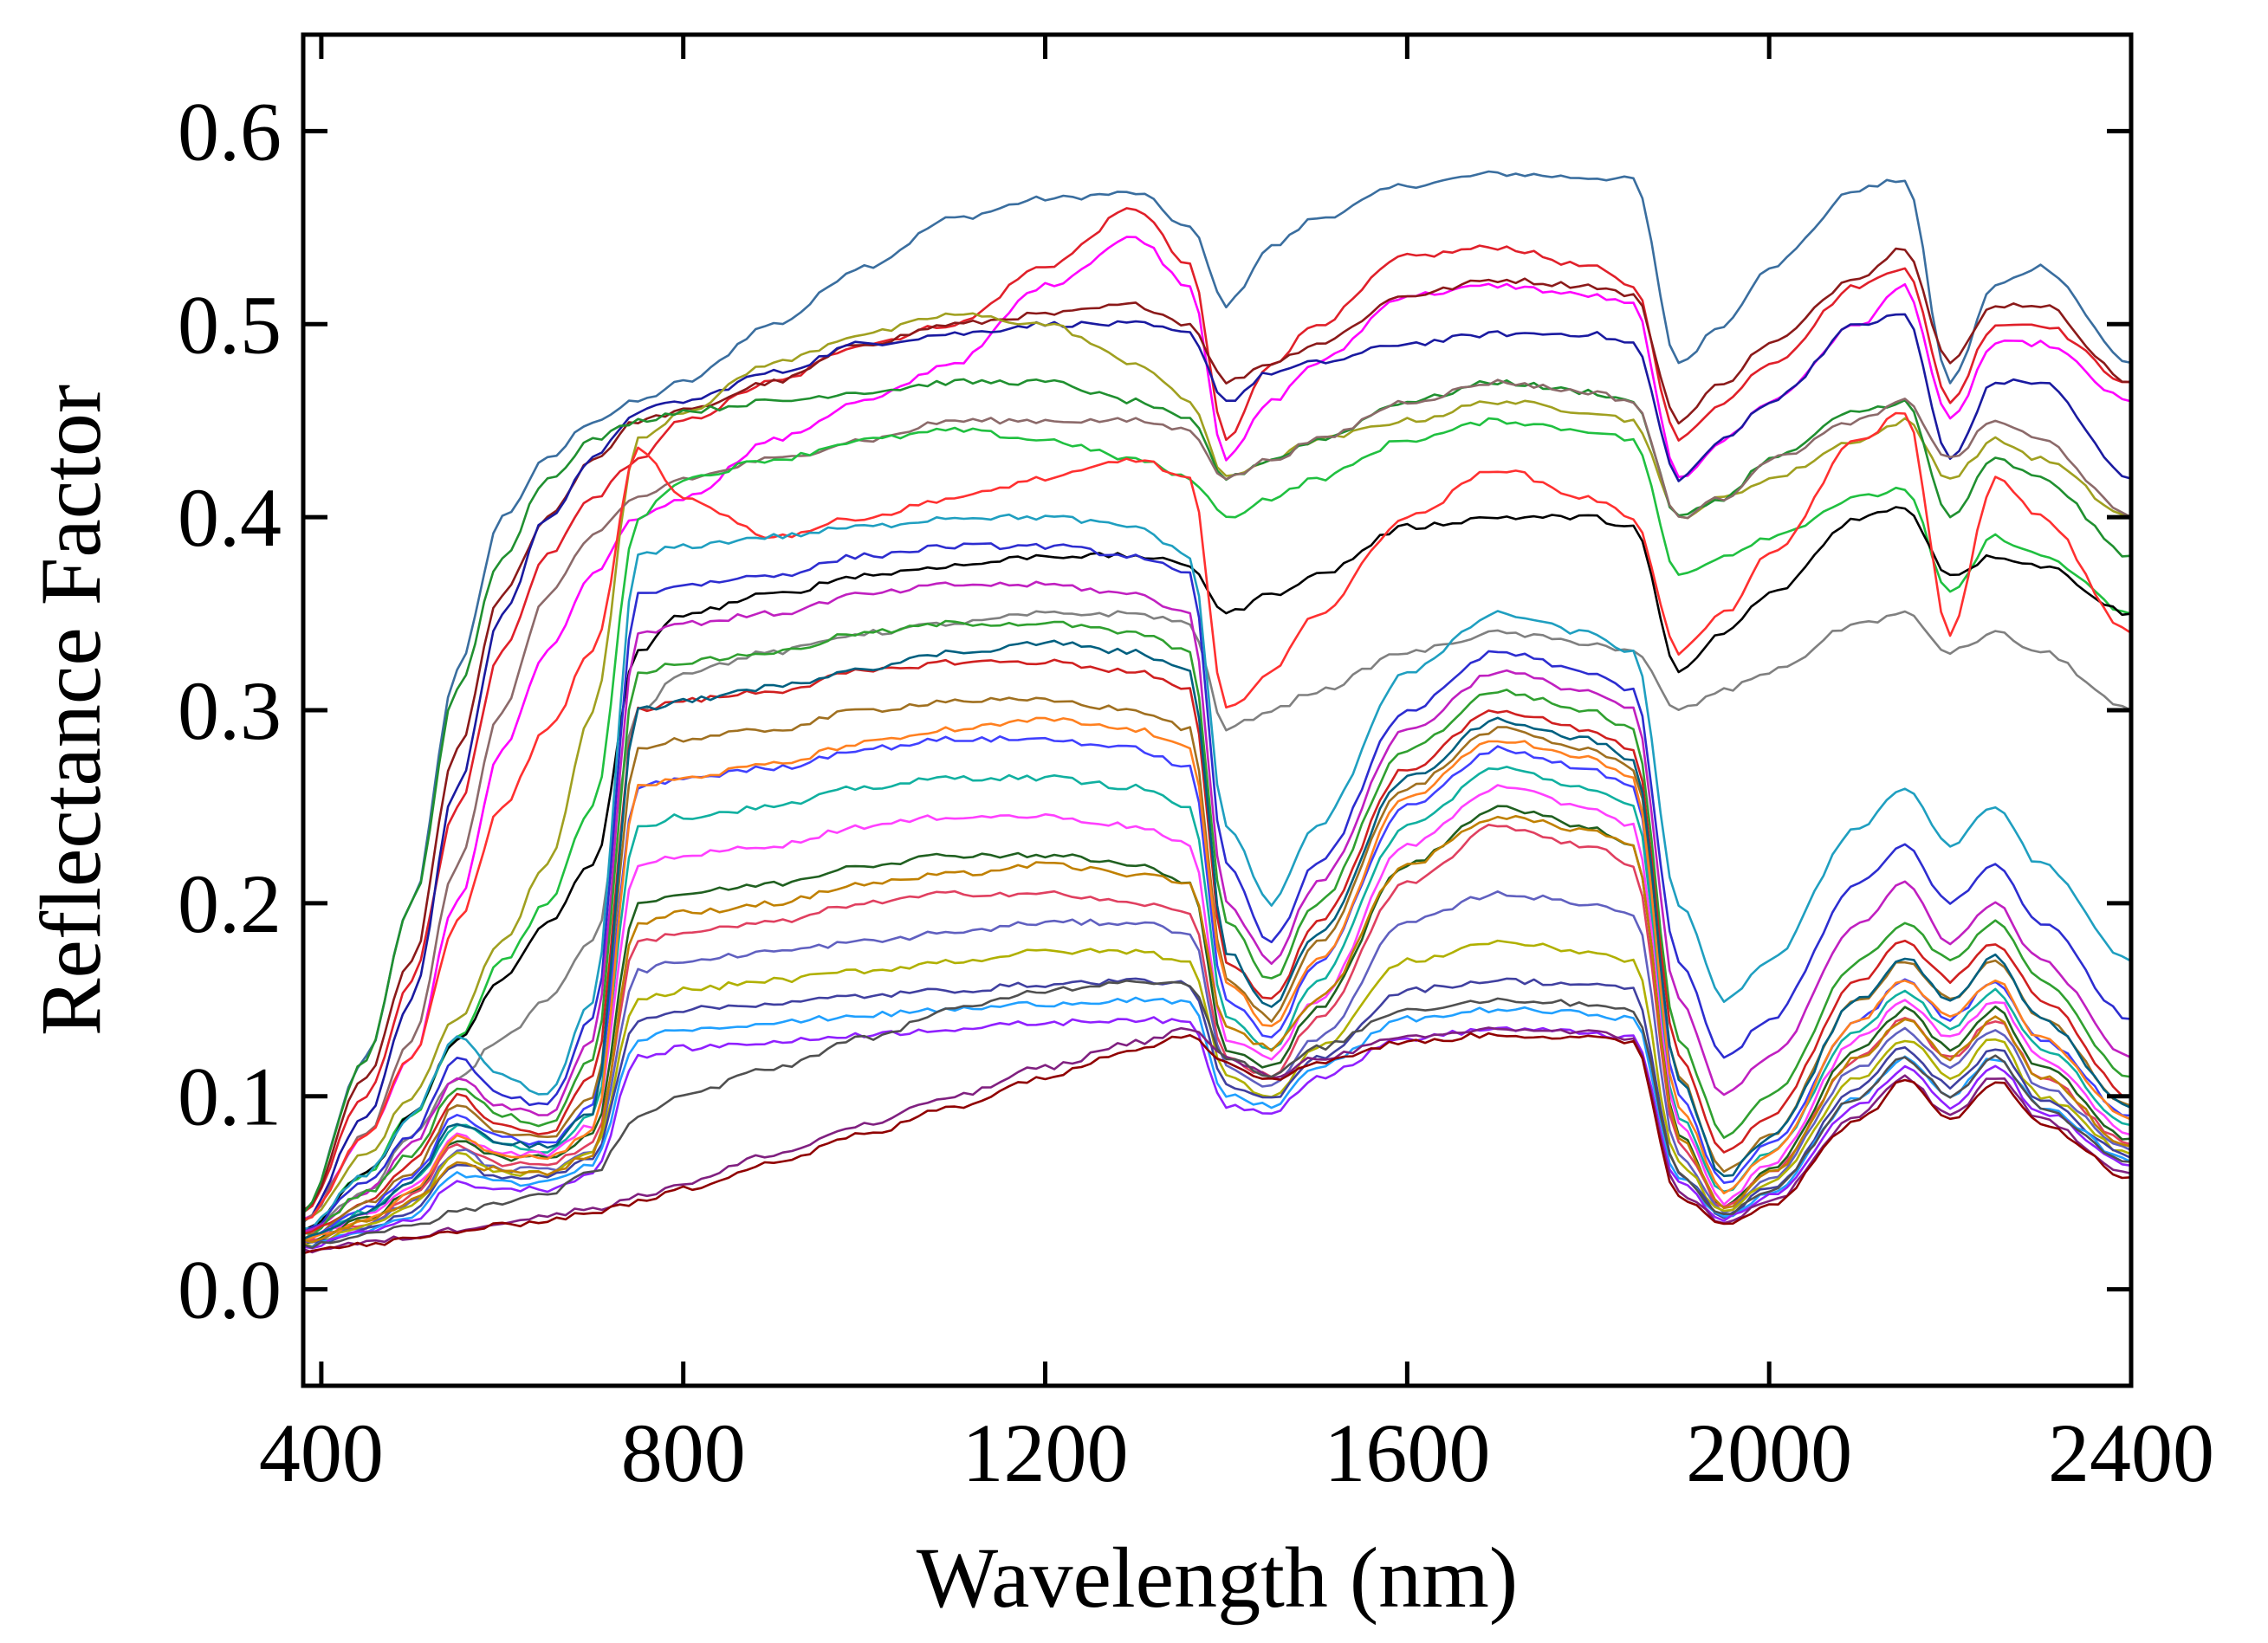 The height and width of the screenshot is (1643, 2268). What do you see at coordinates (71, 710) in the screenshot?
I see `y-axis-label: Reflectance Factor` at bounding box center [71, 710].